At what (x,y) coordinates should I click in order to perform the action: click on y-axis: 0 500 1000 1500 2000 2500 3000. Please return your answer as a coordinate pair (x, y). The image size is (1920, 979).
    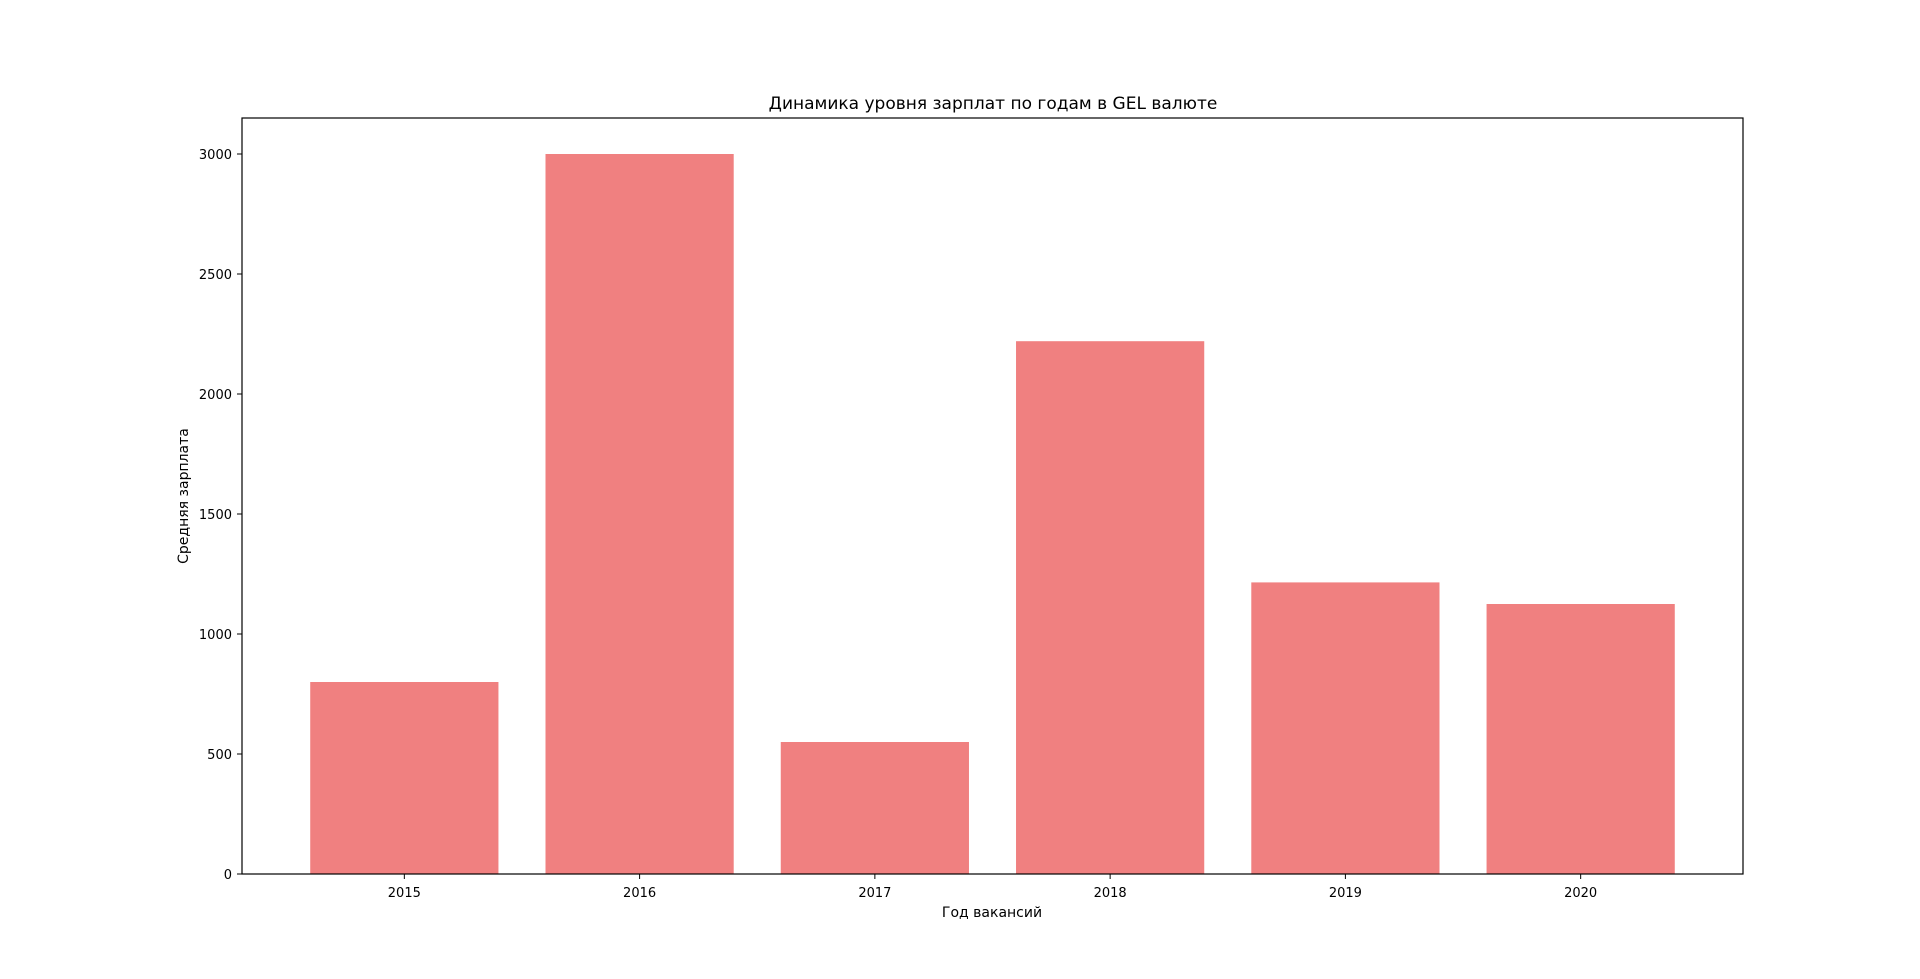
    Looking at the image, I should click on (220, 515).